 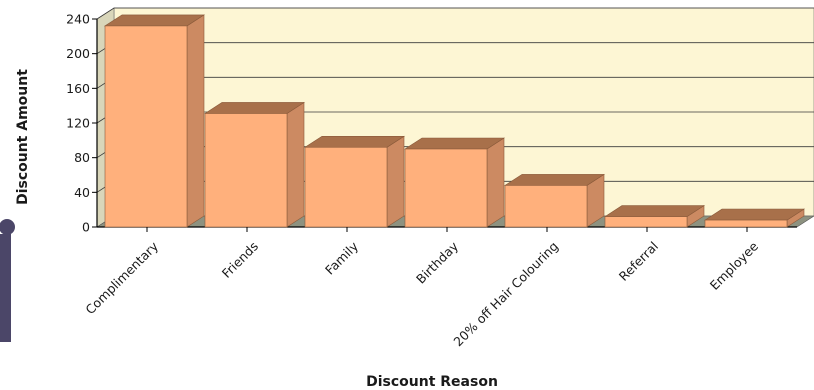 What do you see at coordinates (638, 261) in the screenshot?
I see `x-category-label: Referral` at bounding box center [638, 261].